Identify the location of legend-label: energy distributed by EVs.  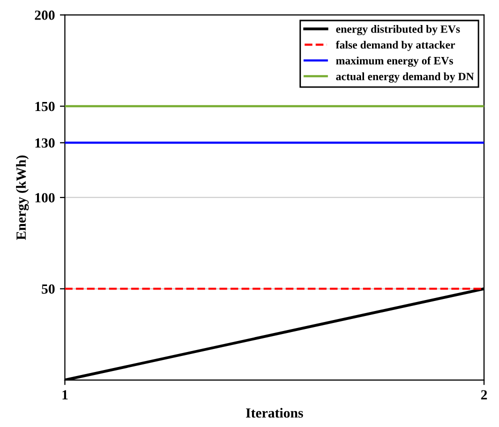
(398, 30).